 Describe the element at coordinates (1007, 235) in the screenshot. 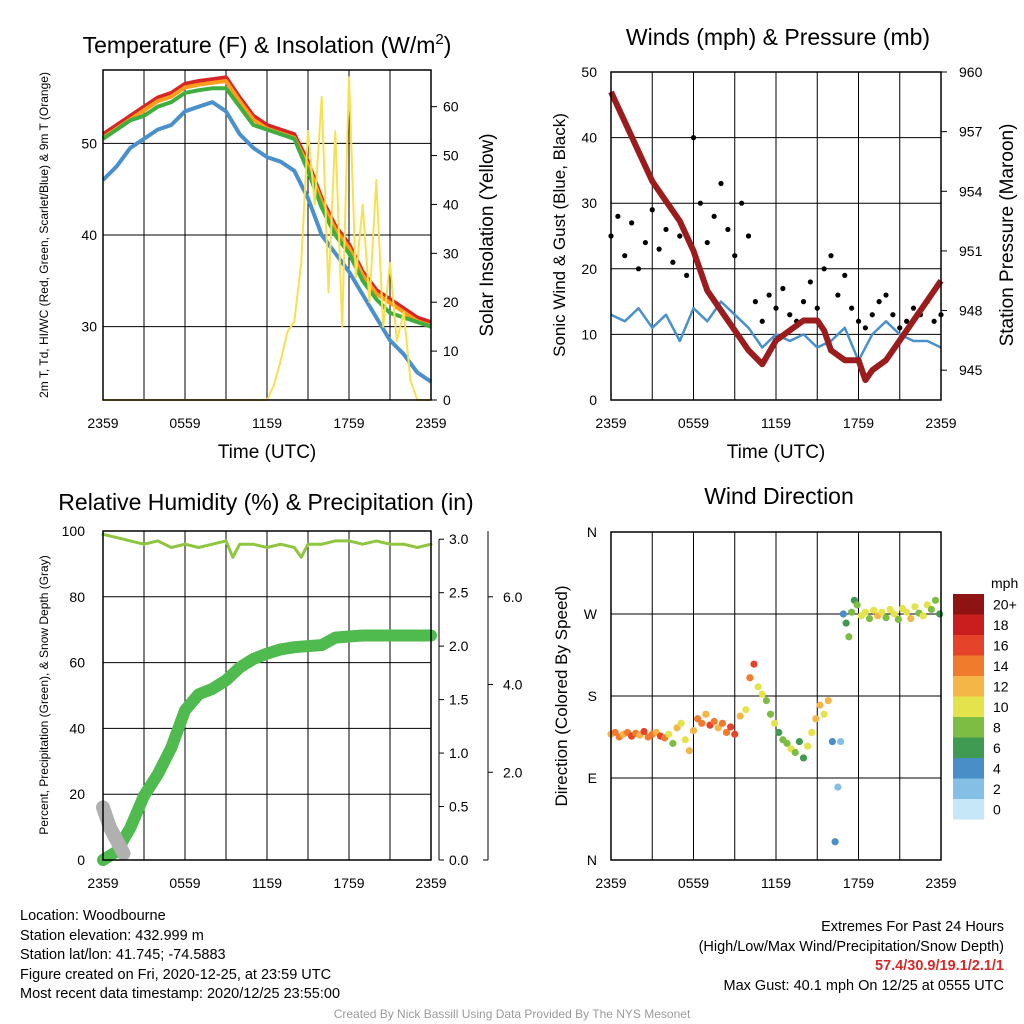

I see `y2-axis-label: Station Pressure (Maroon)` at that location.